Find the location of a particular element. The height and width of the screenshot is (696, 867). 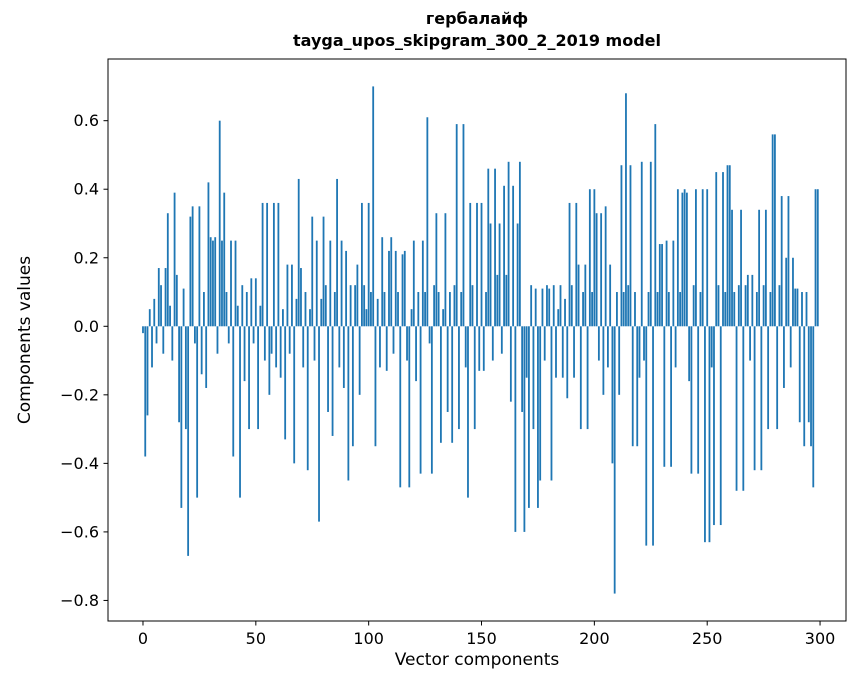

chart-title-model: tayga_upos_skipgram_300_2_2019 model is located at coordinates (477, 40).